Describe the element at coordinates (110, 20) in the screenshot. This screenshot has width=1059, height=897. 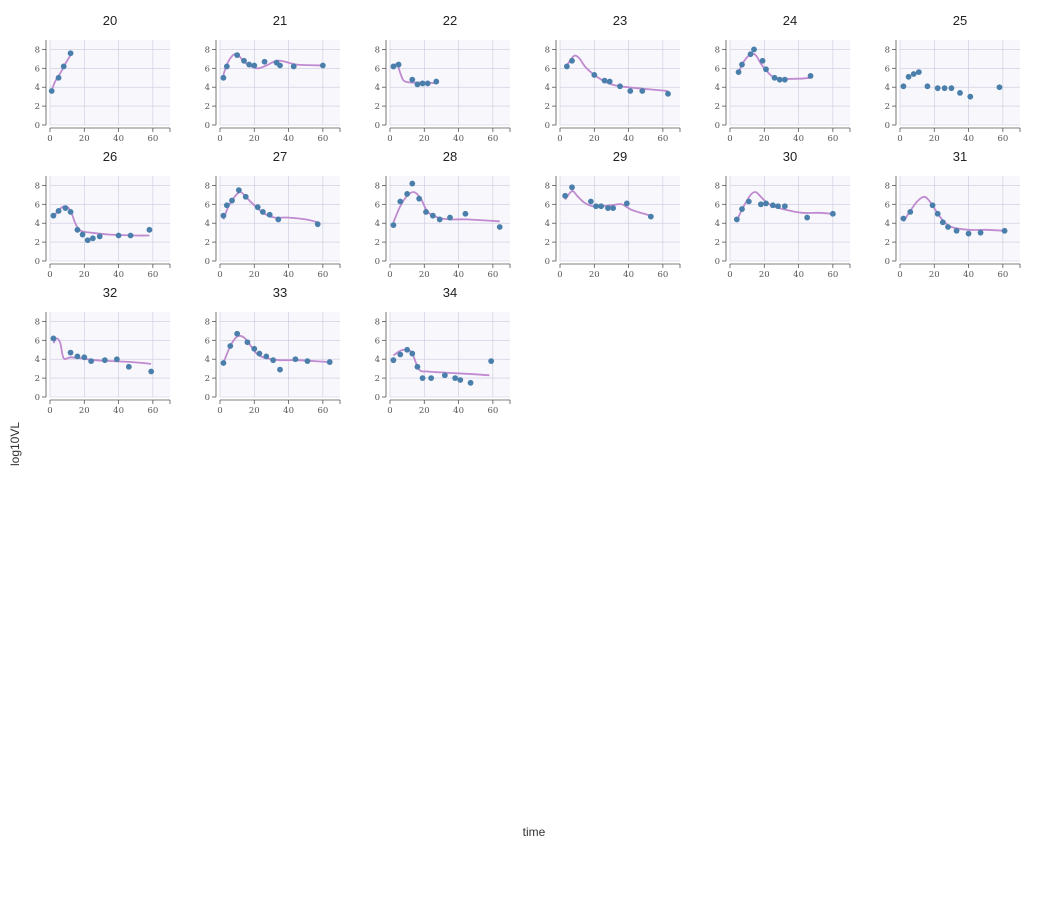
I see `panel-title: 20` at that location.